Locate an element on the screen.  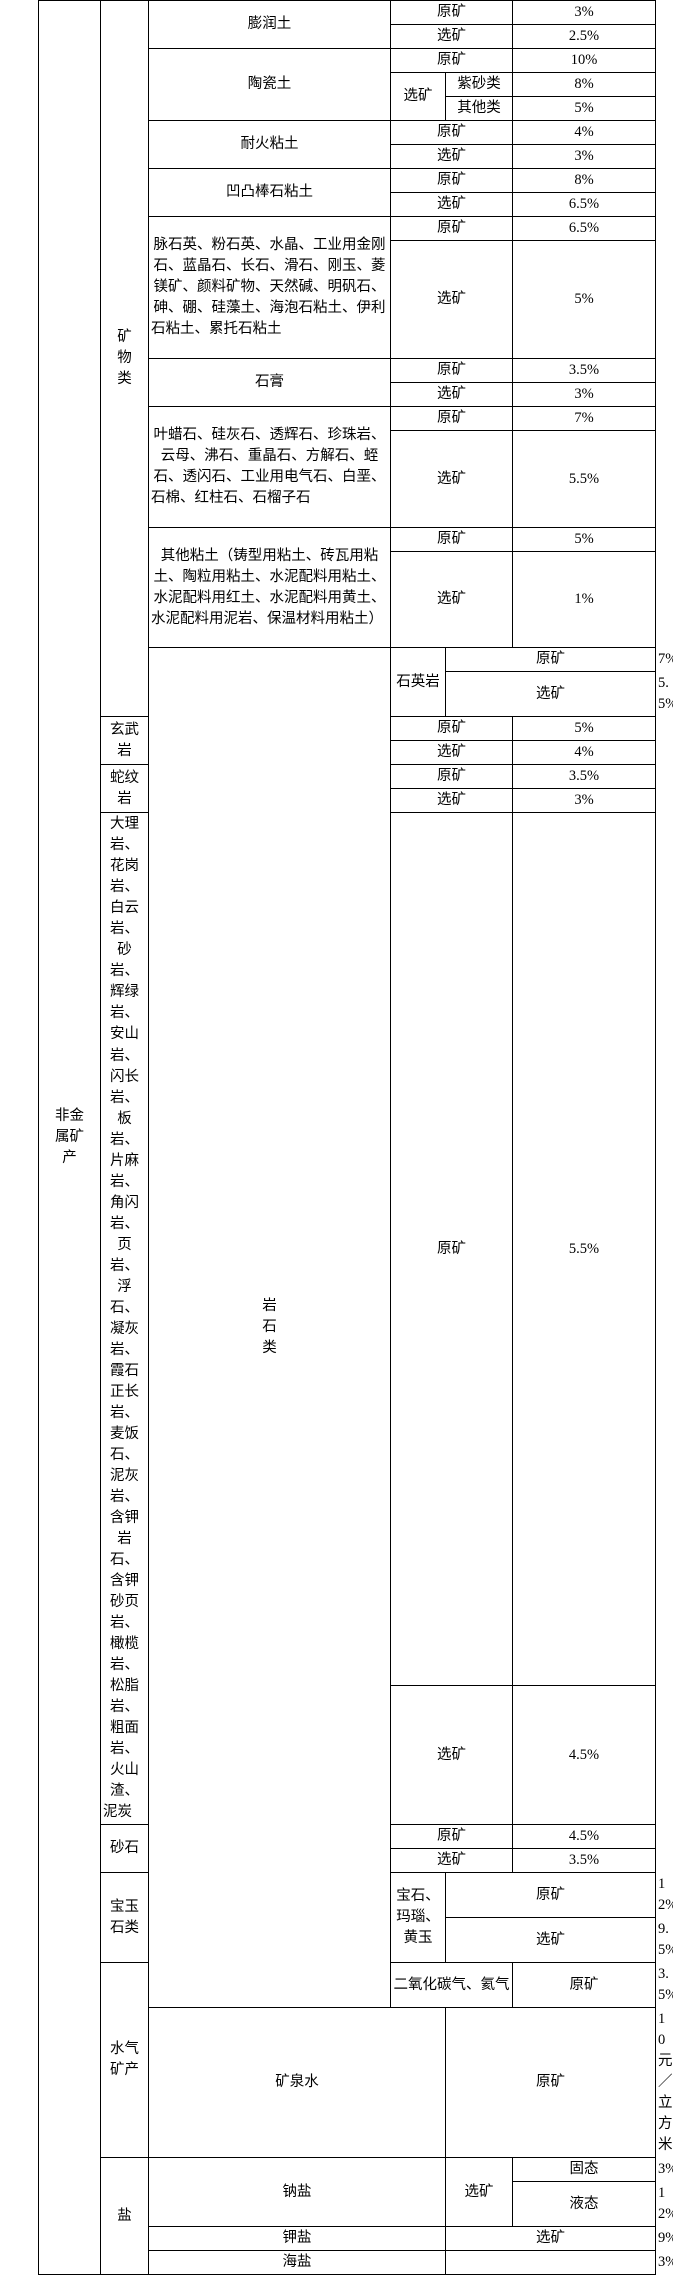
subcategory-cell-gem: 宝玉 石类 is located at coordinates (124, 1918).